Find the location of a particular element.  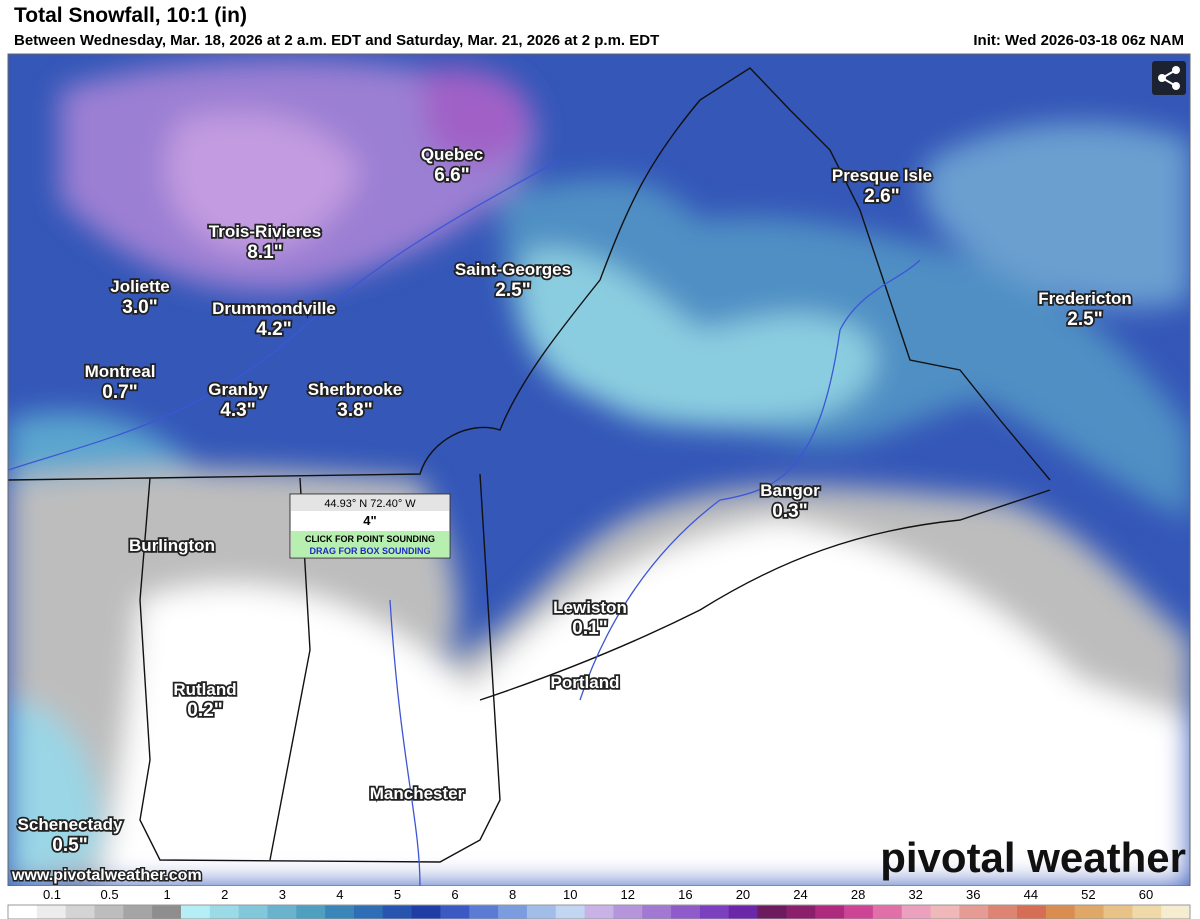

tooltip-header is located at coordinates (370, 503).